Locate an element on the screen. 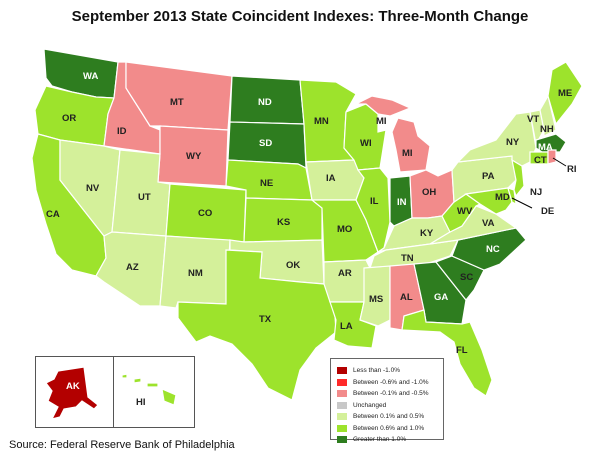  state-sc is located at coordinates (460, 278).